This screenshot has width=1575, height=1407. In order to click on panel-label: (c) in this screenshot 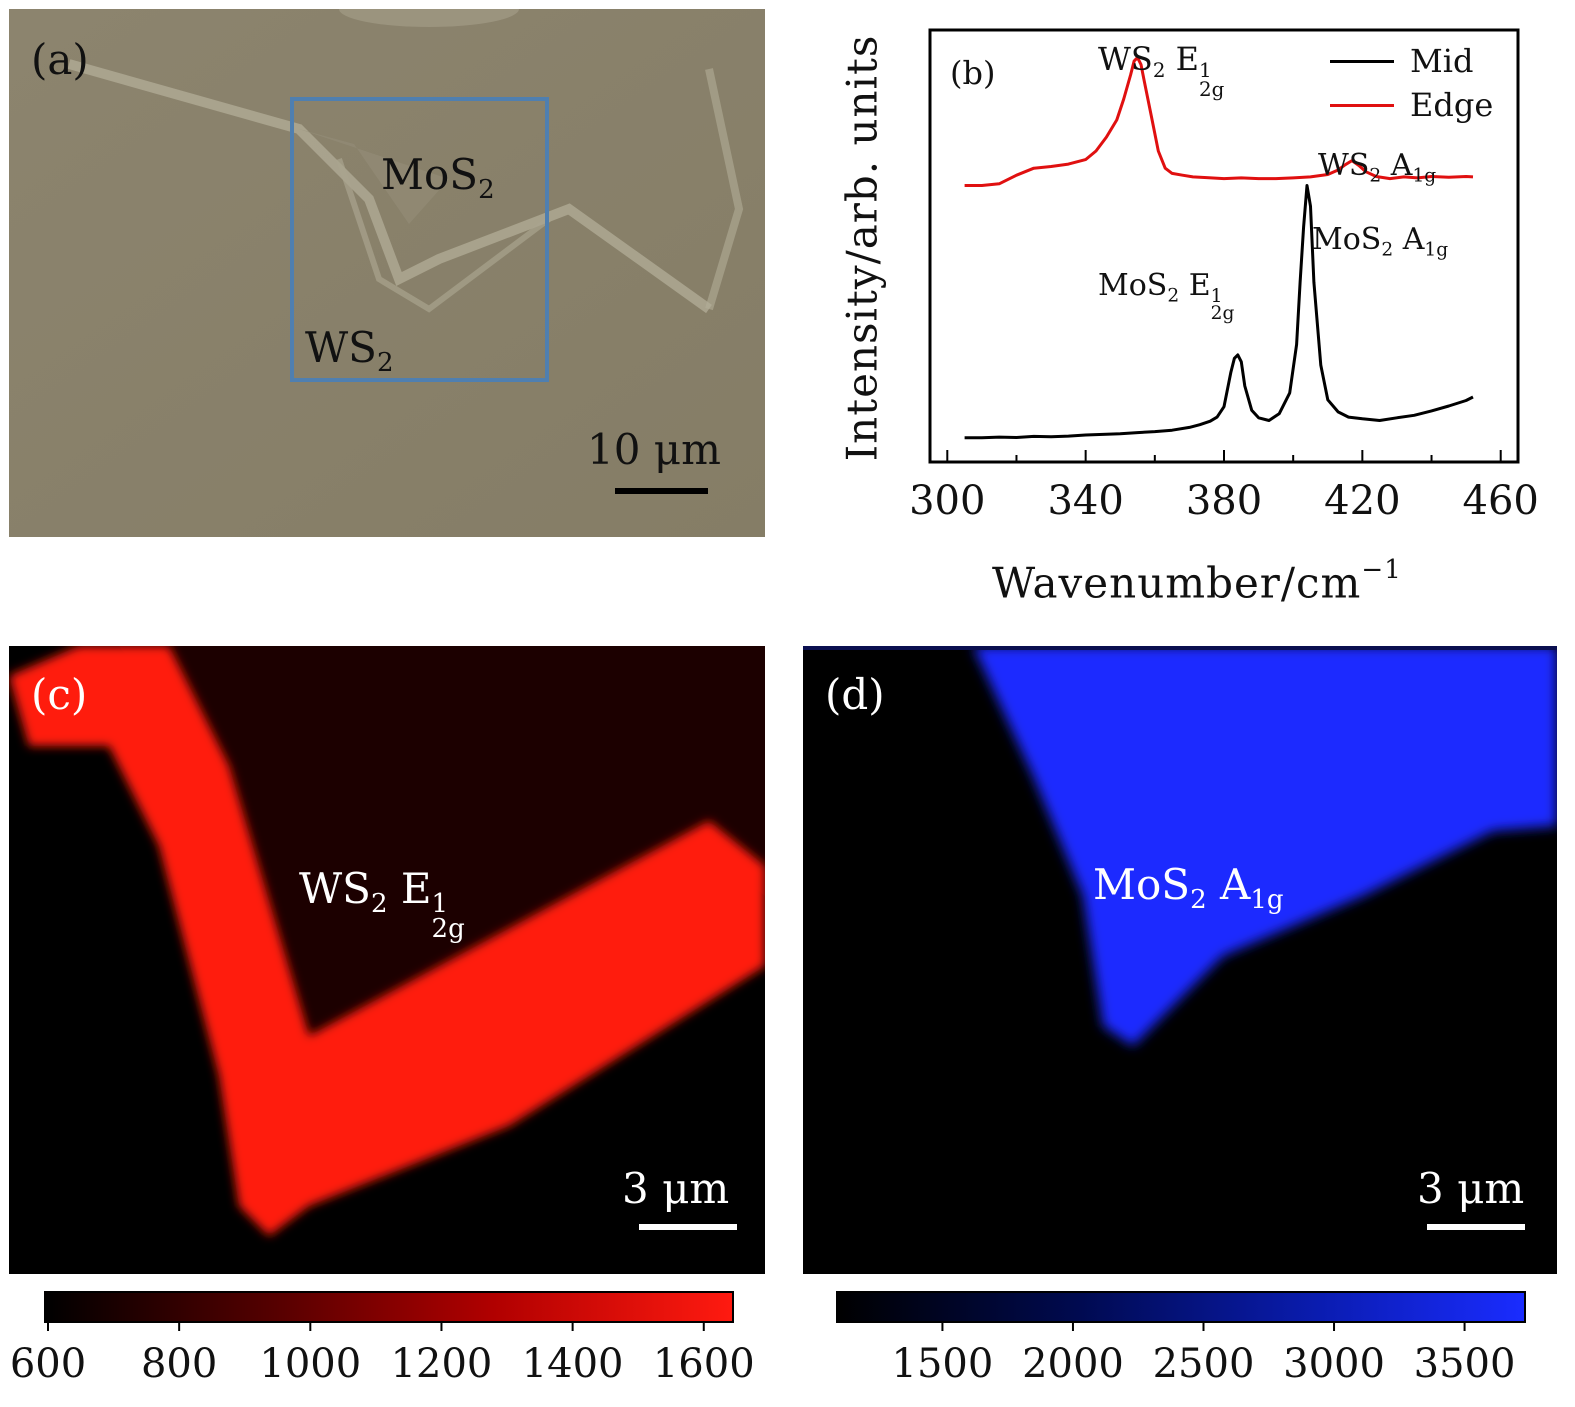, I will do `click(59, 694)`.